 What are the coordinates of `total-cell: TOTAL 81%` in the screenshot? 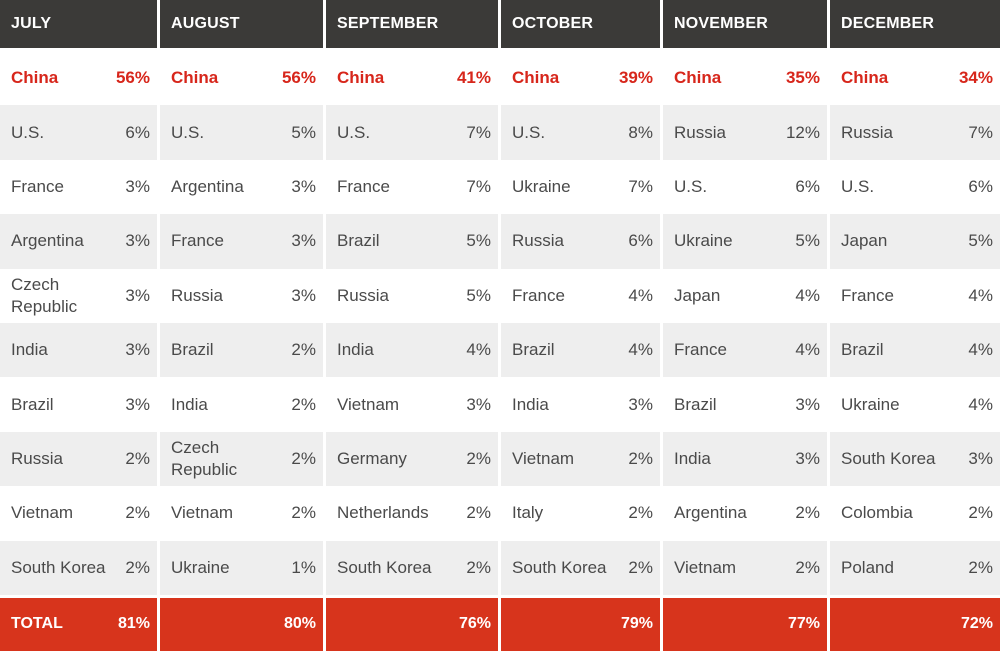 It's located at (80, 622).